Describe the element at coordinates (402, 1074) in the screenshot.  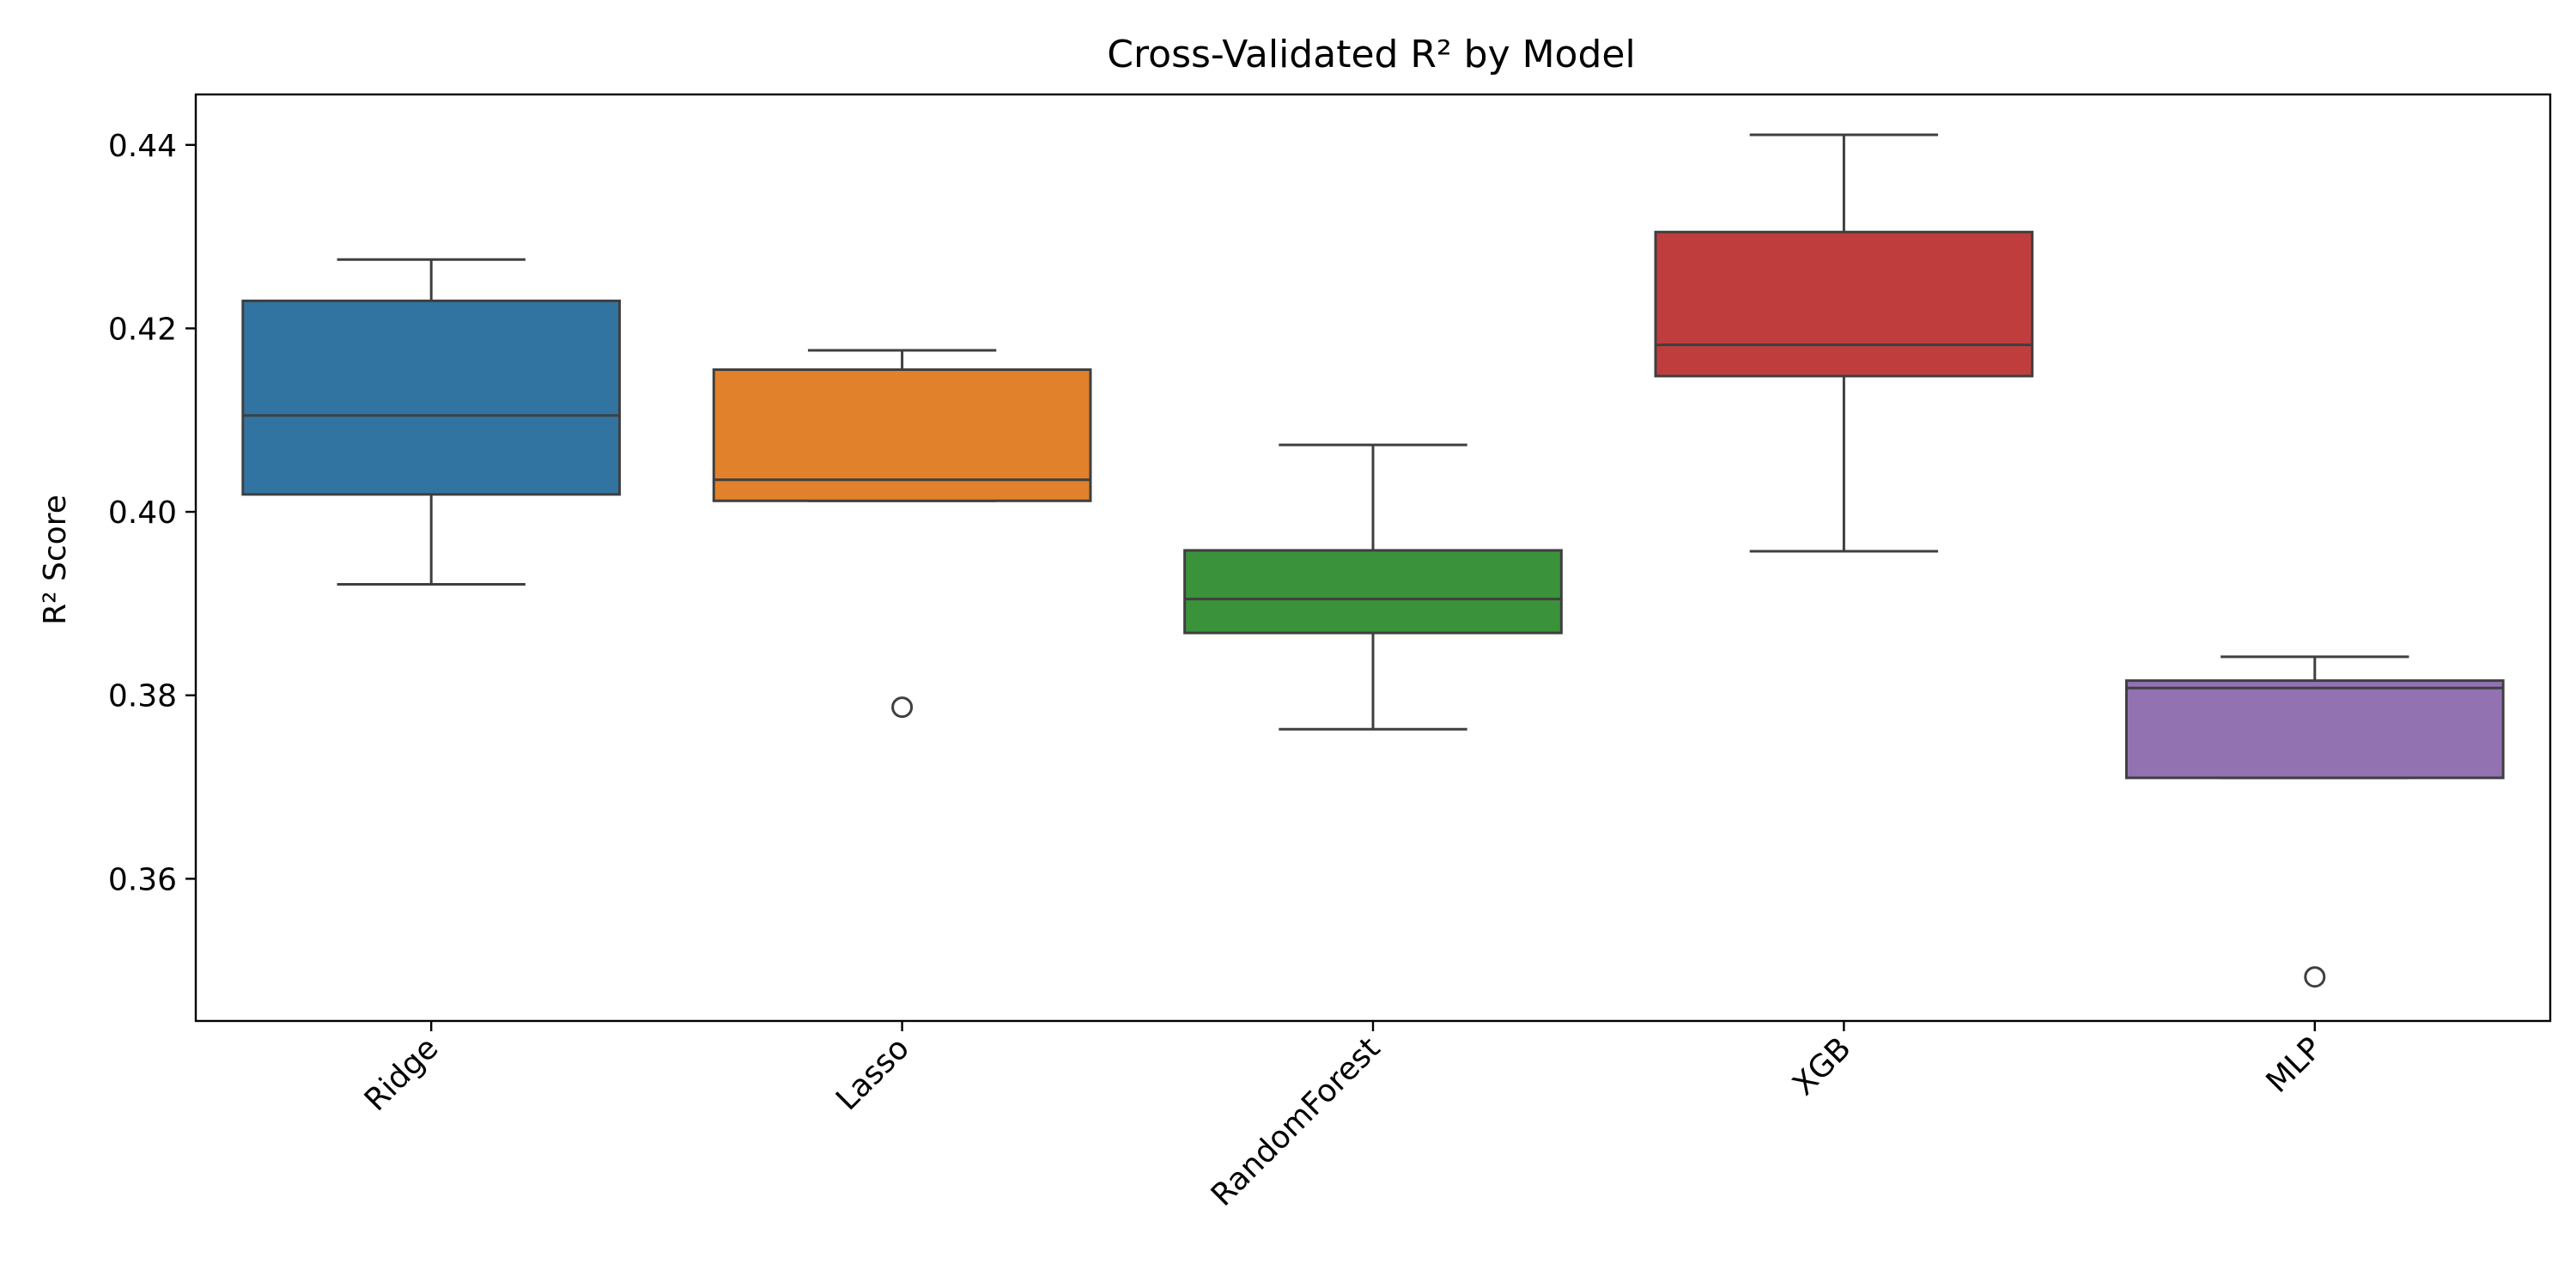
I see `x-tick-label: Ridge` at that location.